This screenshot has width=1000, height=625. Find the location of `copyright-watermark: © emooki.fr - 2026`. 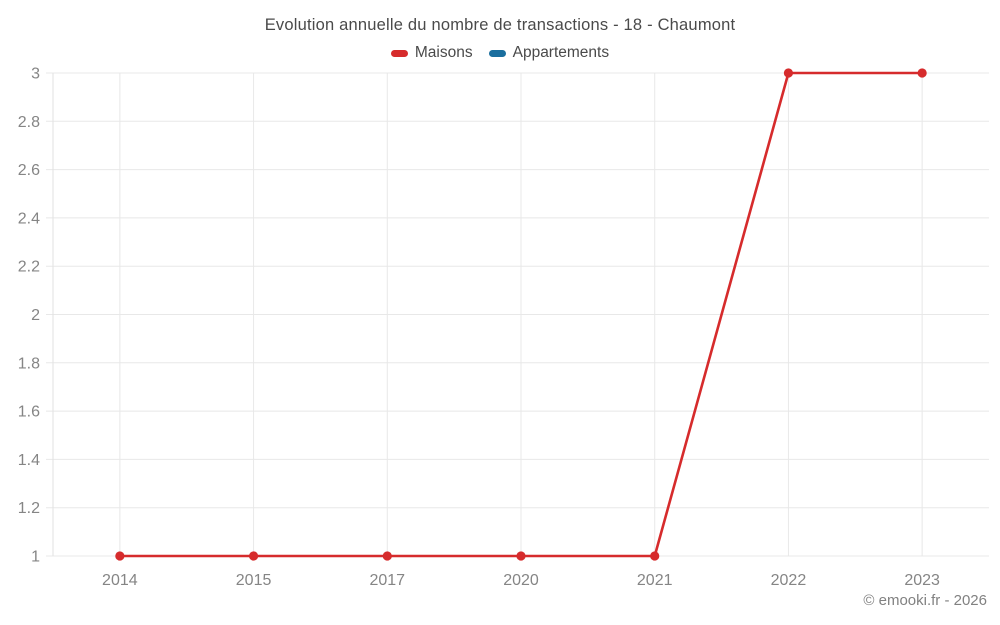

copyright-watermark: © emooki.fr - 2026 is located at coordinates (925, 600).